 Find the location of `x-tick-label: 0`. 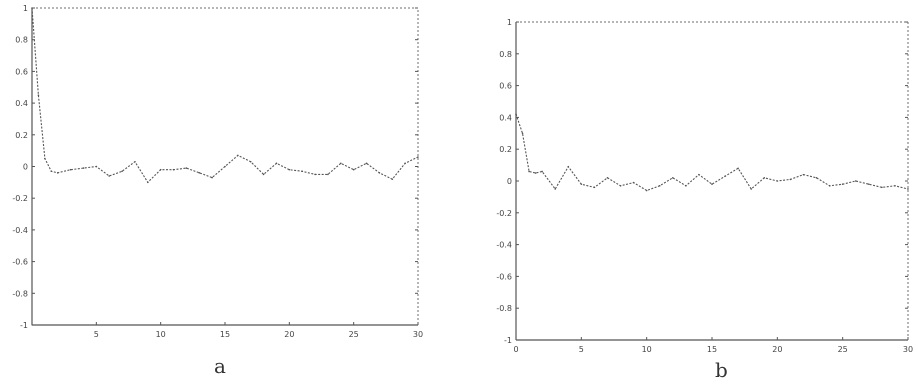

x-tick-label: 0 is located at coordinates (515, 349).